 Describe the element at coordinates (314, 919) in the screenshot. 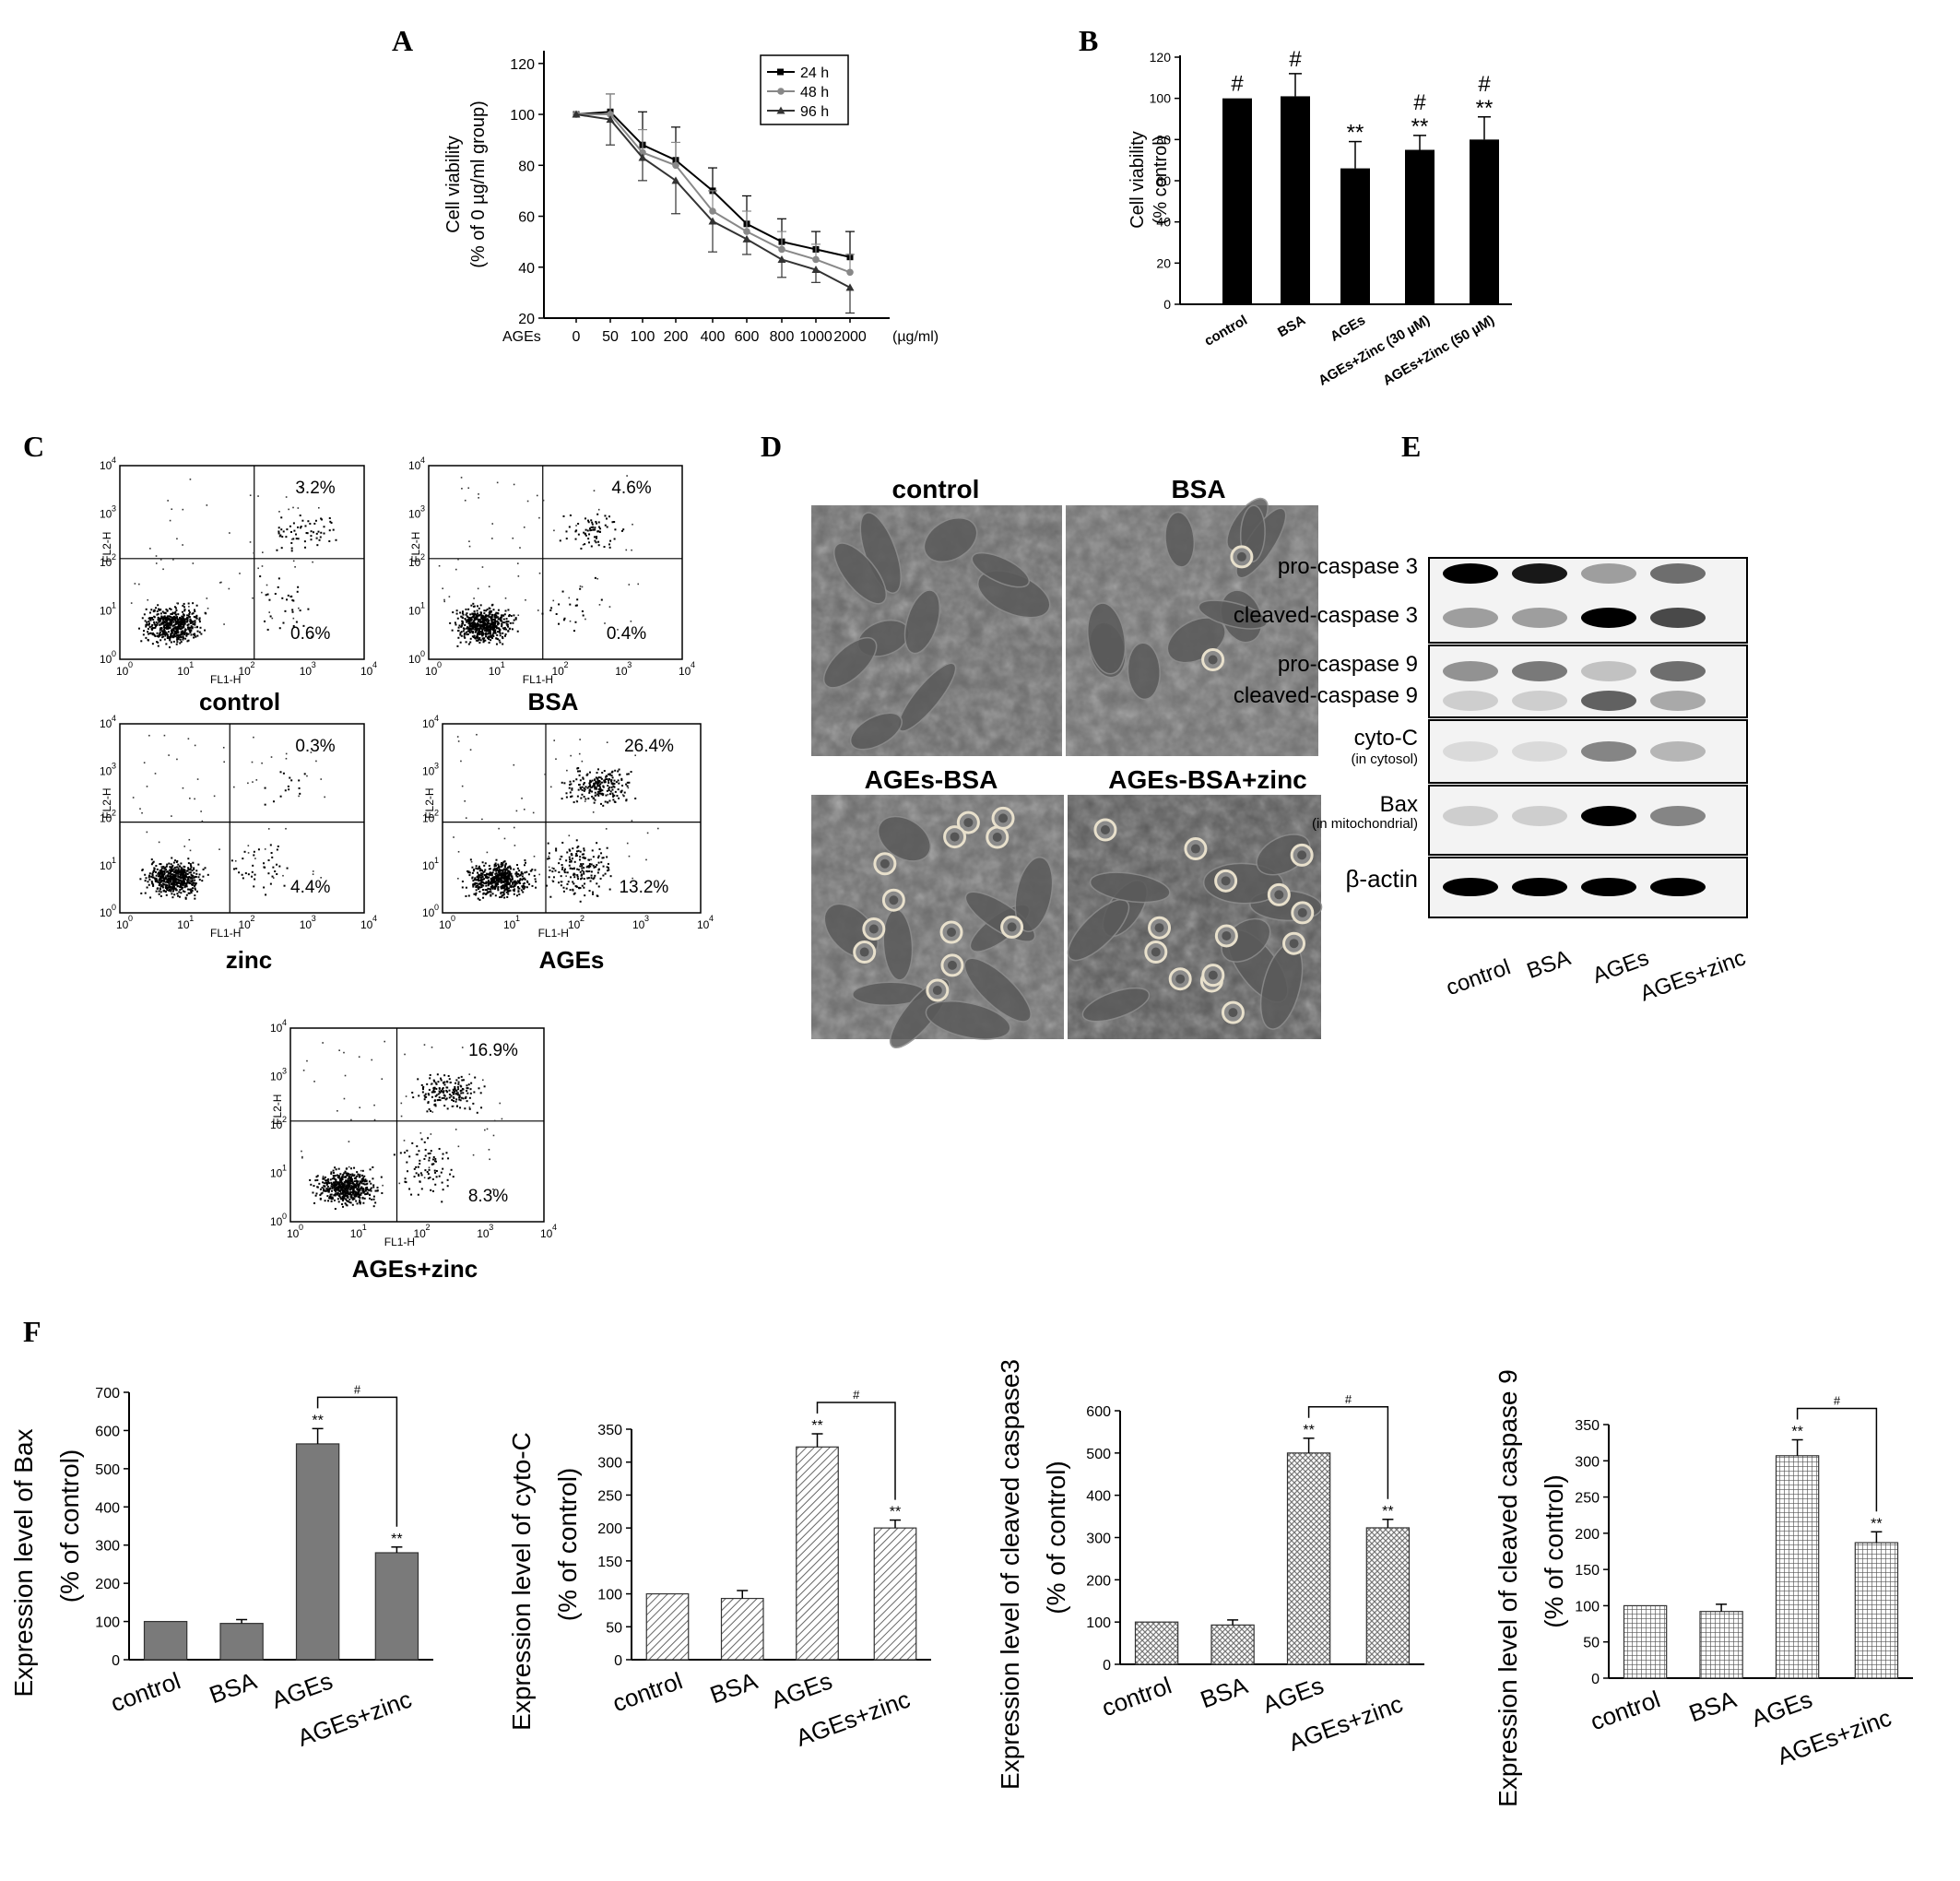

I see `flow-x-tick-exp: 3` at that location.